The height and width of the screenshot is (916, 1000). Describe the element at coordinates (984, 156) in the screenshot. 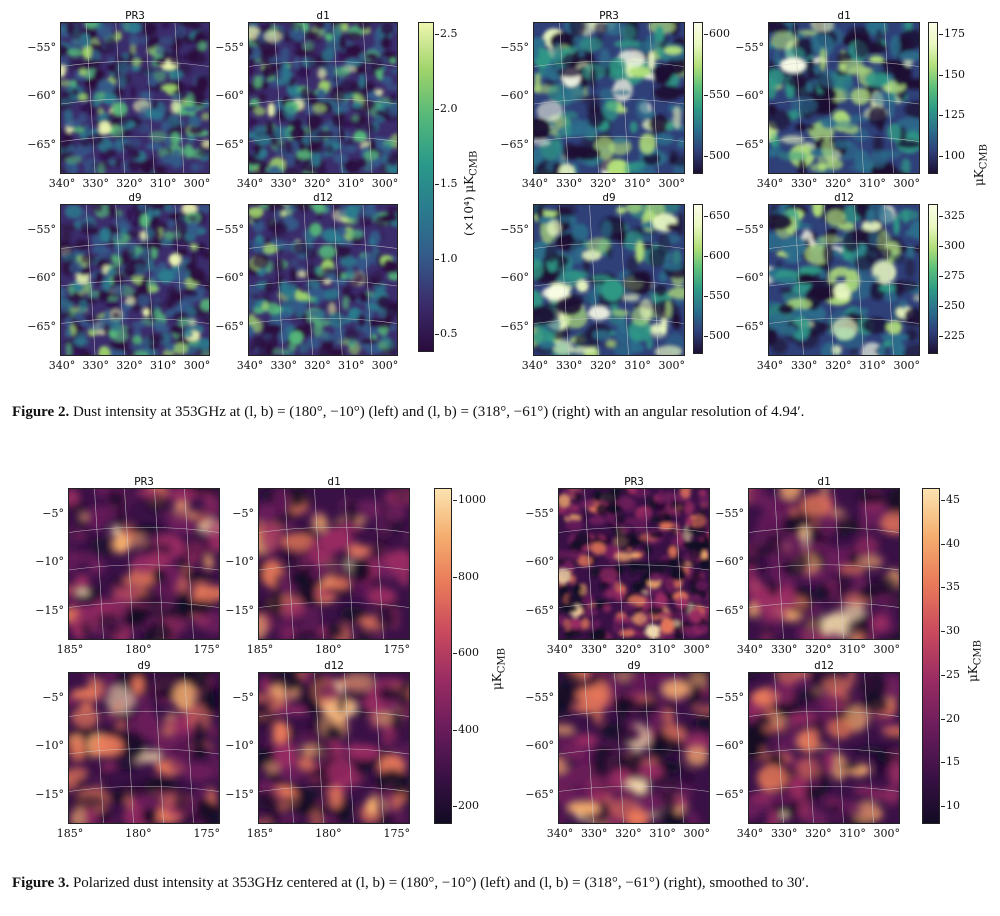

I see `f2-right-cbar-sub: CMB` at that location.